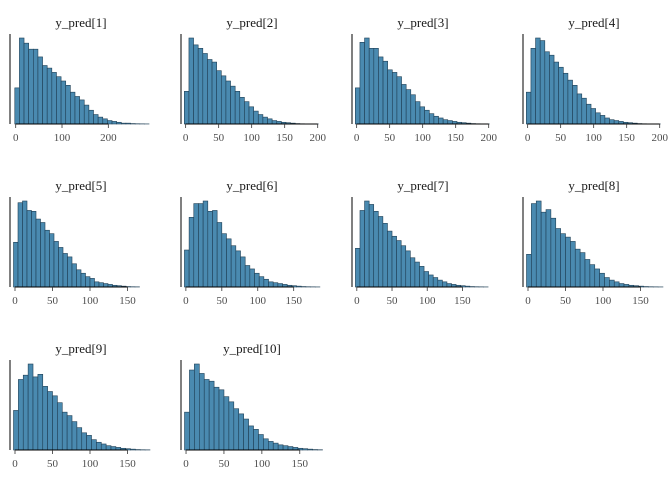  I want to click on panel-title: y_pred[7], so click(422, 185).